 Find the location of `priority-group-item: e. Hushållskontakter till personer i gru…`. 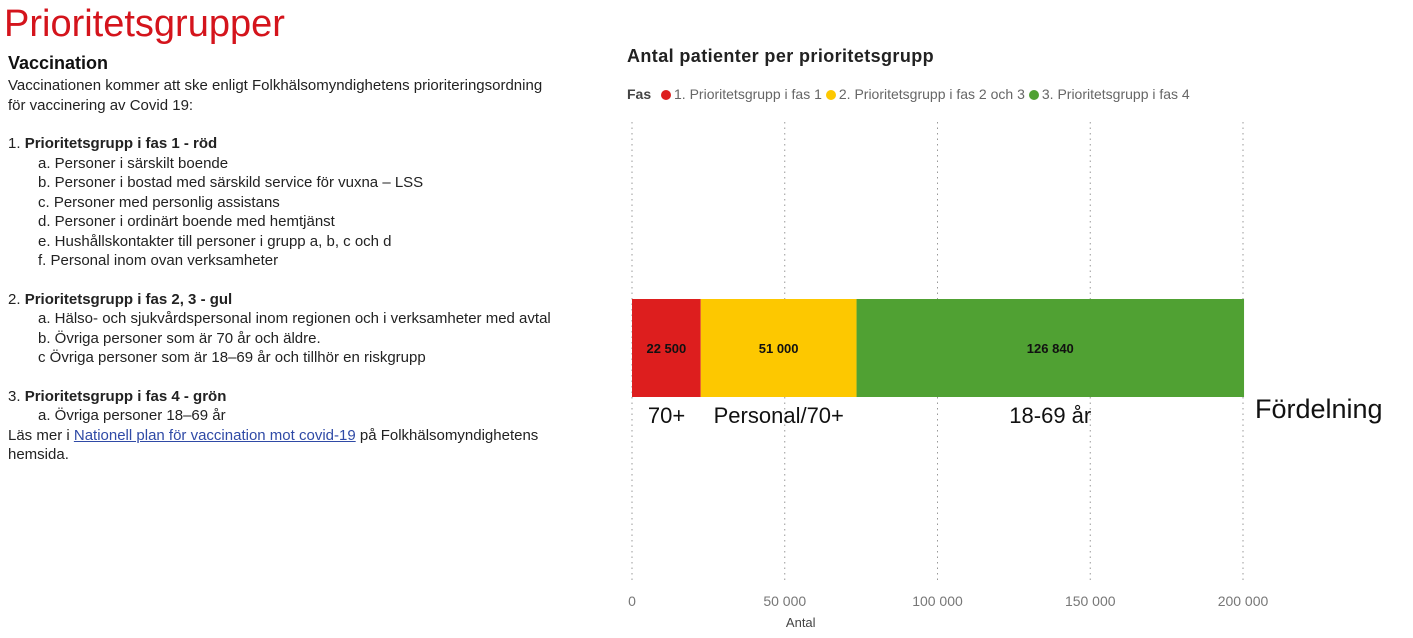

priority-group-item: e. Hushållskontakter till personer i gru… is located at coordinates (215, 241).